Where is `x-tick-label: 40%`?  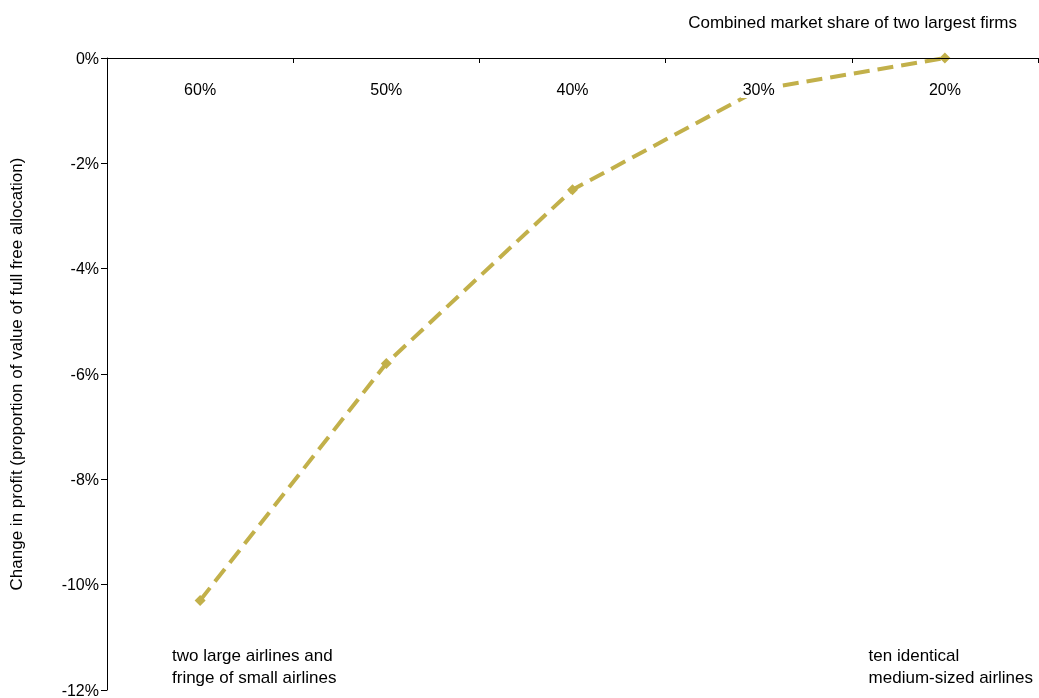
x-tick-label: 40% is located at coordinates (572, 89).